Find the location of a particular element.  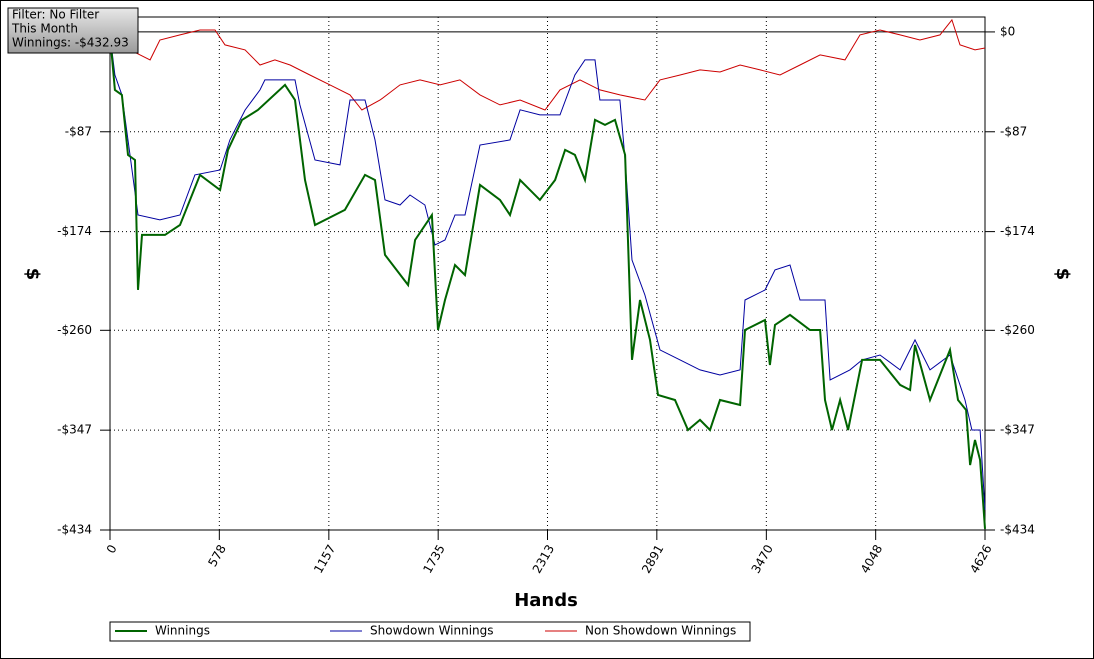

y2-tick-label: -$87 is located at coordinates (1013, 131).